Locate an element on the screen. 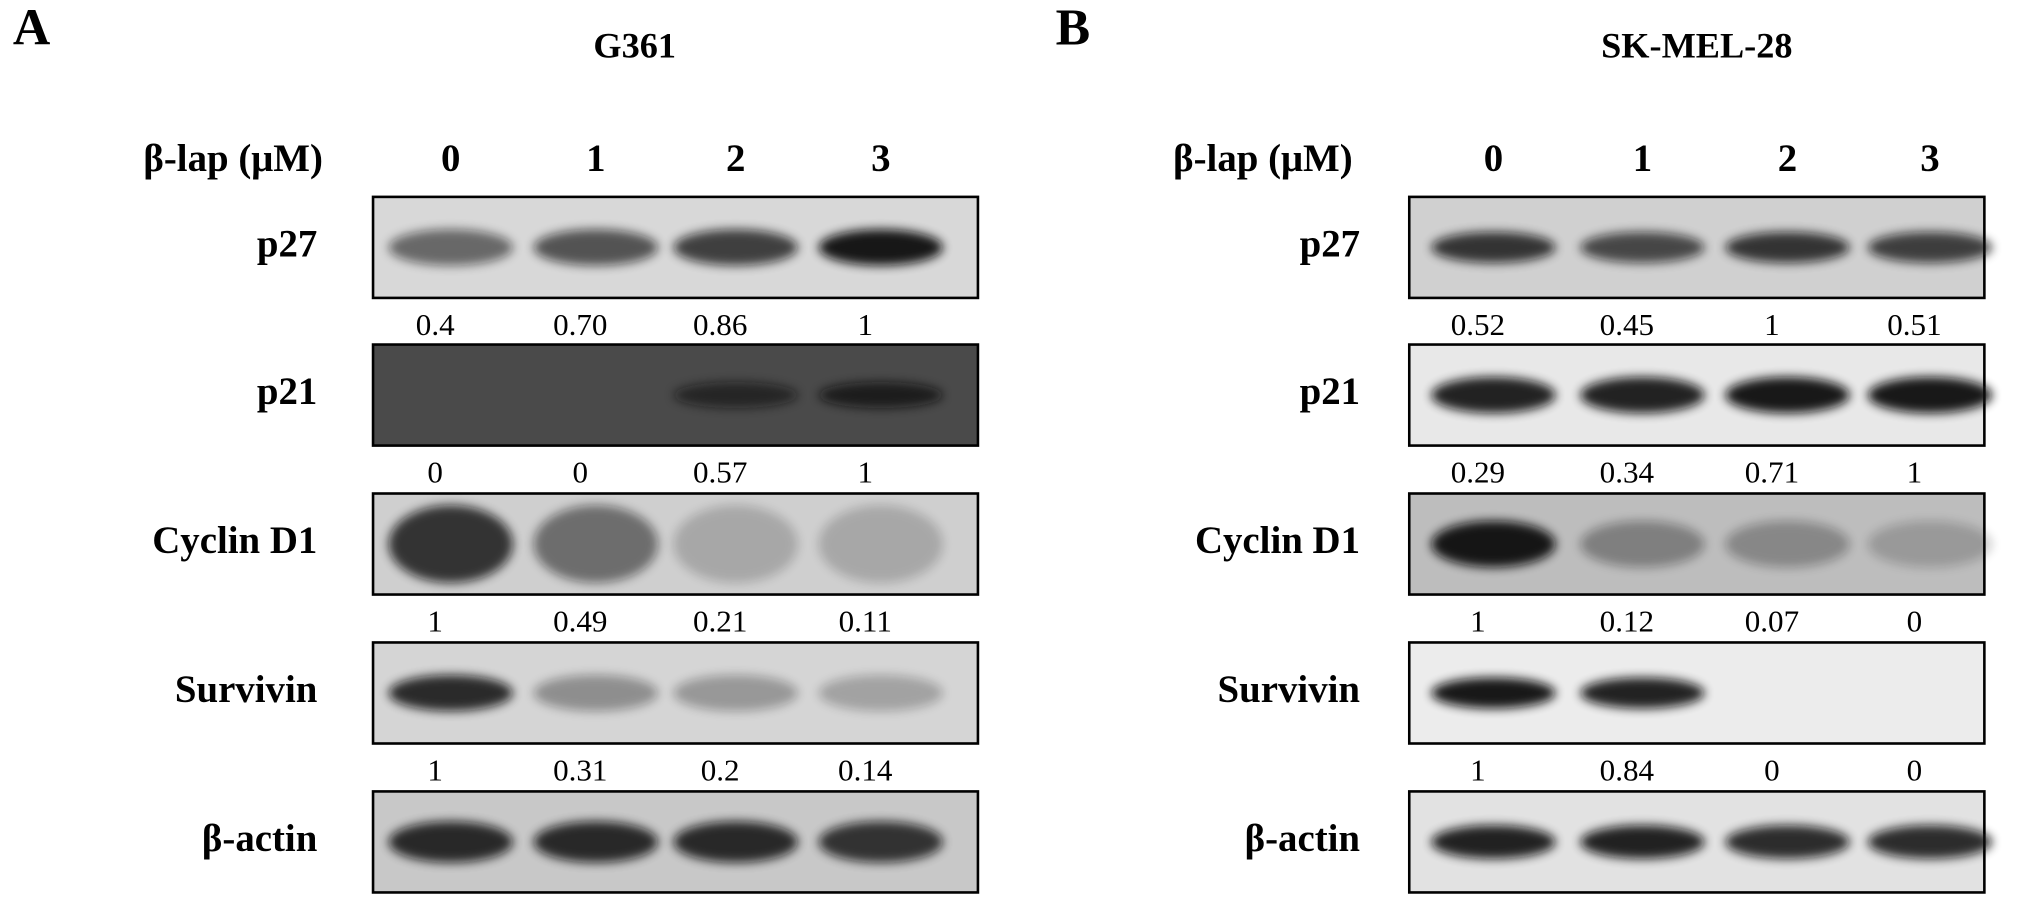  quantification: 0.84 is located at coordinates (1627, 769).